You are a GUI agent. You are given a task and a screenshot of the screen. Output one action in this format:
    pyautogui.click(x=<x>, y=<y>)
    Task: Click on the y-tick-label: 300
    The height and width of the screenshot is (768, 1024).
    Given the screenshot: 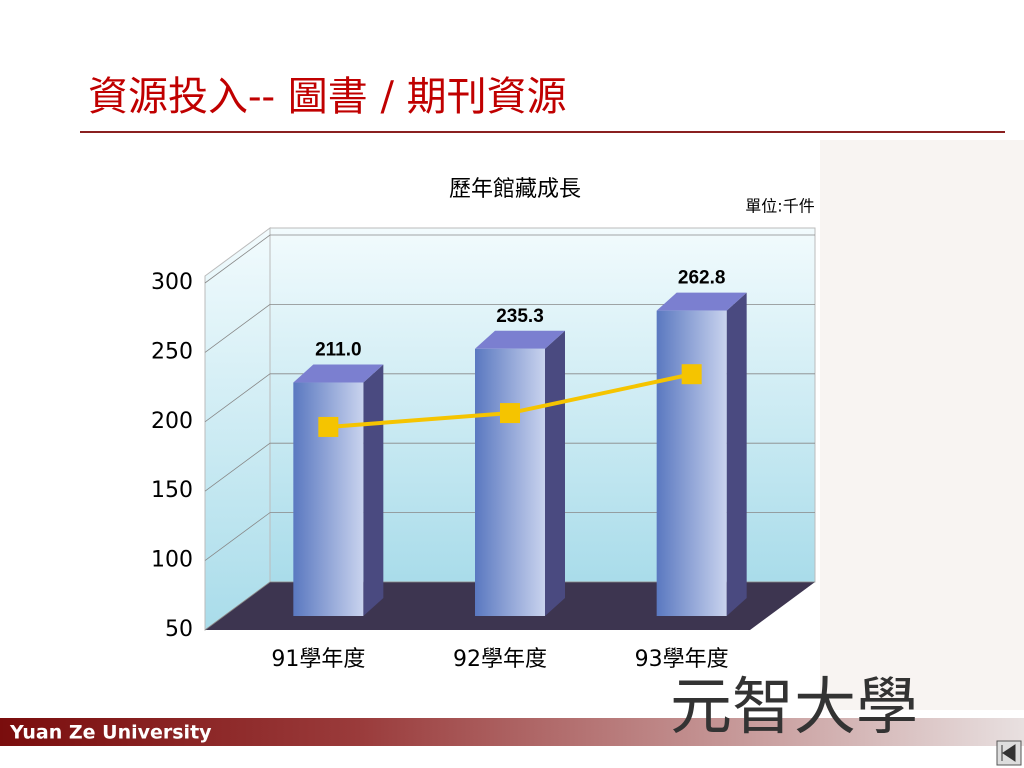 What is the action you would take?
    pyautogui.click(x=172, y=282)
    